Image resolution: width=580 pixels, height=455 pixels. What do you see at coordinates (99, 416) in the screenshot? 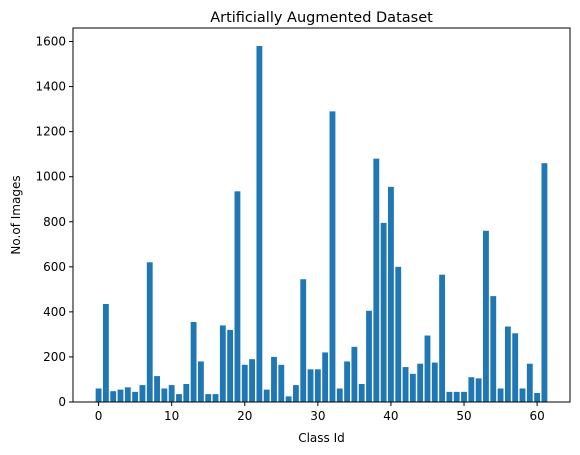
I see `x-tick-label: 0` at bounding box center [99, 416].